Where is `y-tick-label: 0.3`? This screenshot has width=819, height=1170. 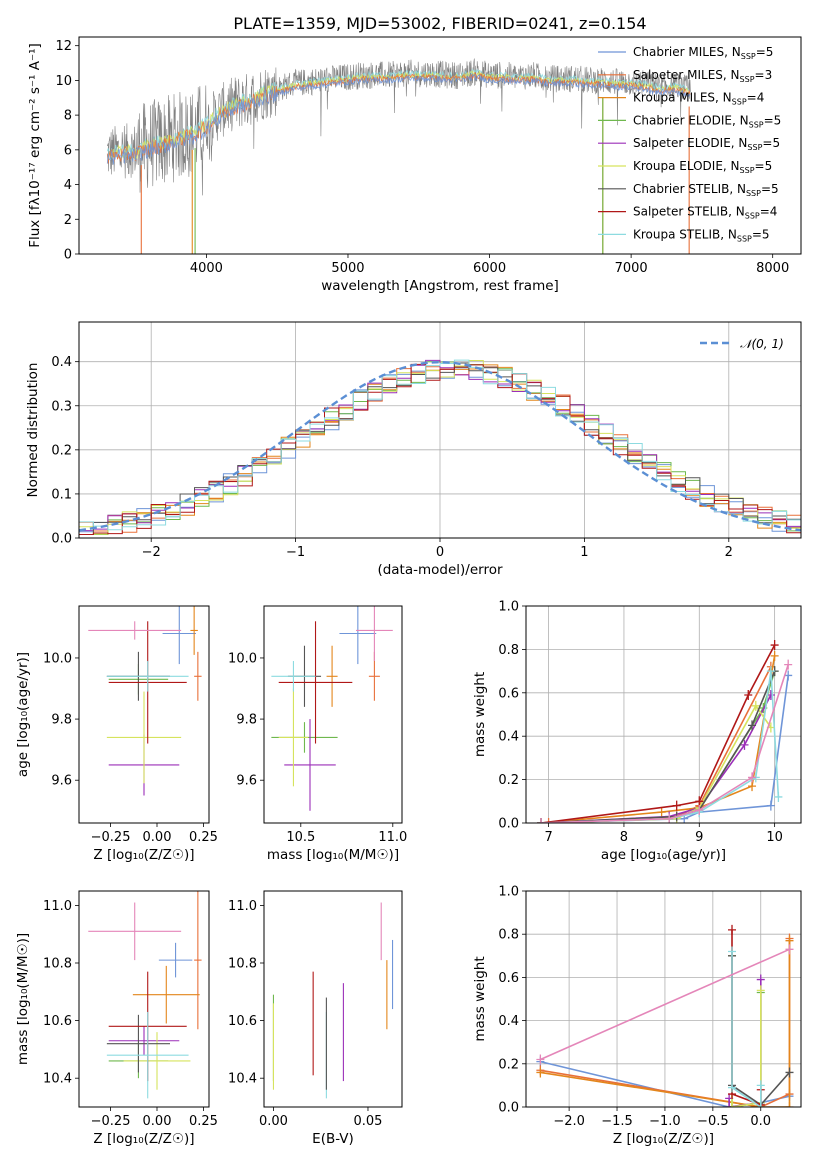
y-tick-label: 0.3 is located at coordinates (61, 406).